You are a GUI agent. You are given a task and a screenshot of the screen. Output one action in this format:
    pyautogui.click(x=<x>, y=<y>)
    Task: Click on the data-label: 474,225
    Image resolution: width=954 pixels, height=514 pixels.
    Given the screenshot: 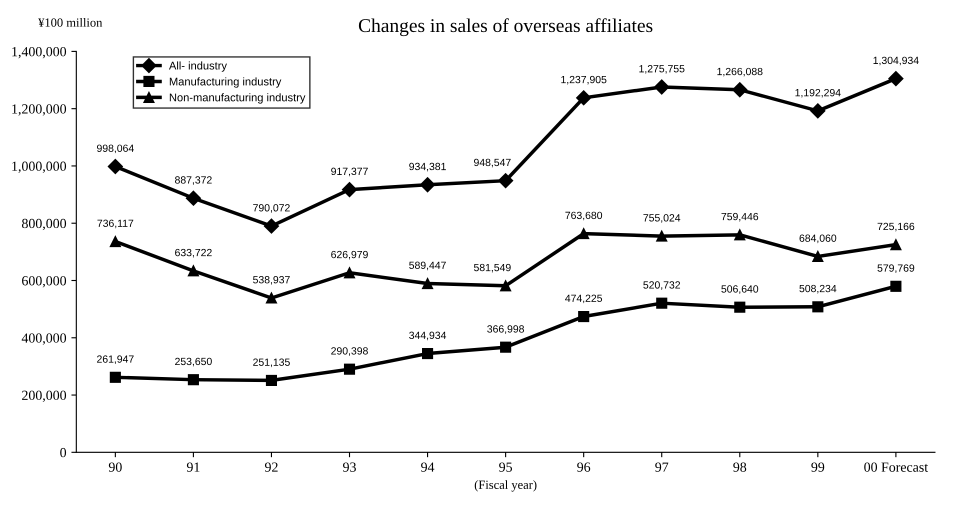 What is the action you would take?
    pyautogui.click(x=583, y=299)
    